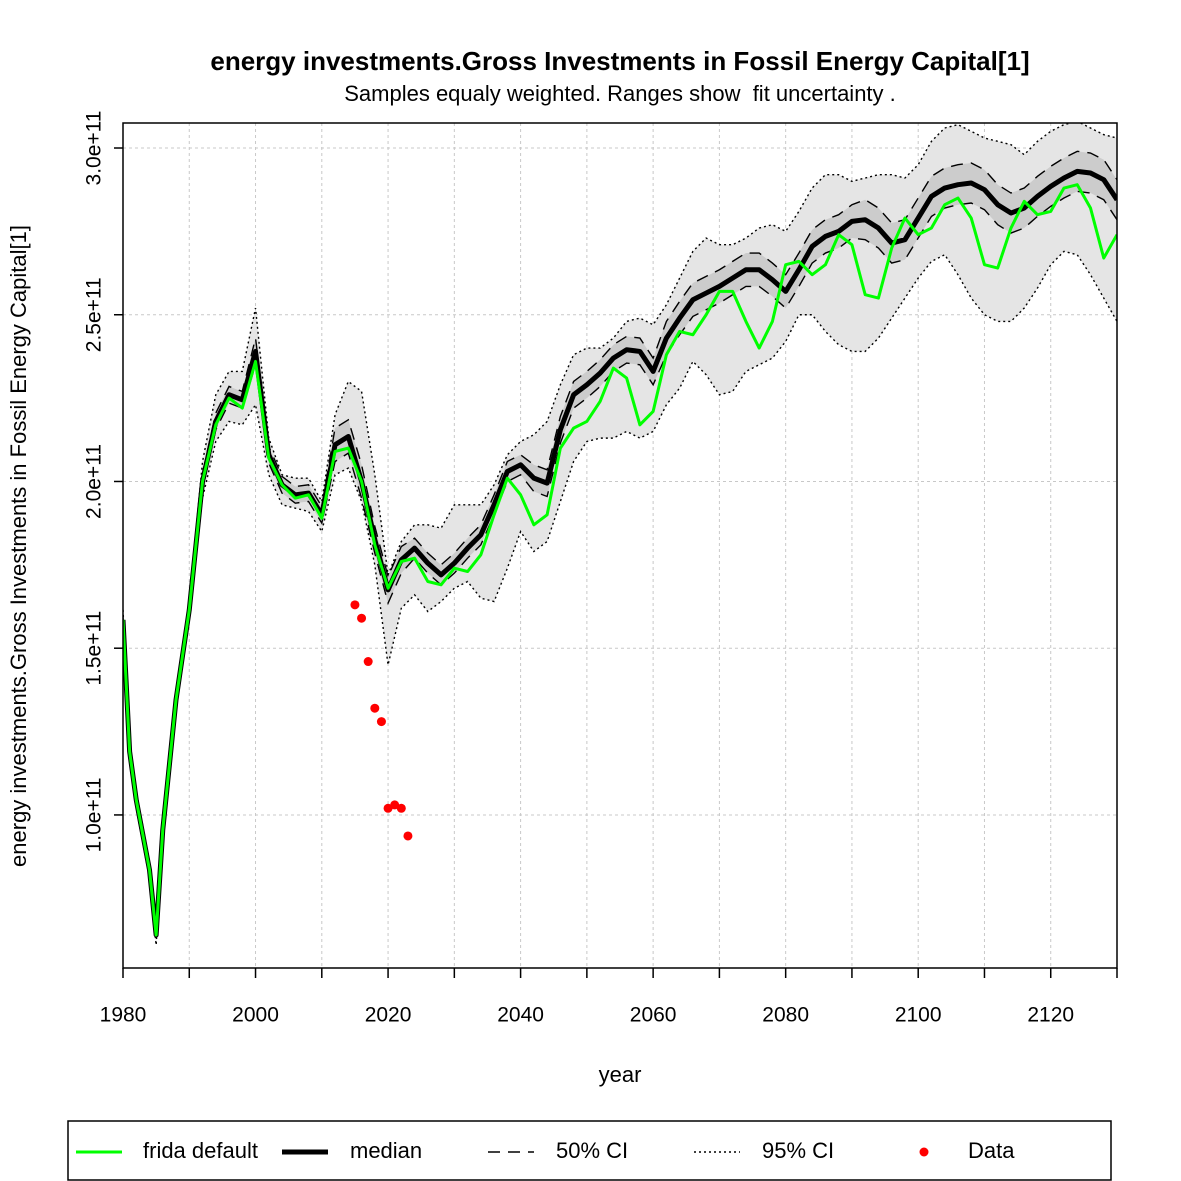 This screenshot has width=1181, height=1181. I want to click on x-axis-label: year, so click(620, 1074).